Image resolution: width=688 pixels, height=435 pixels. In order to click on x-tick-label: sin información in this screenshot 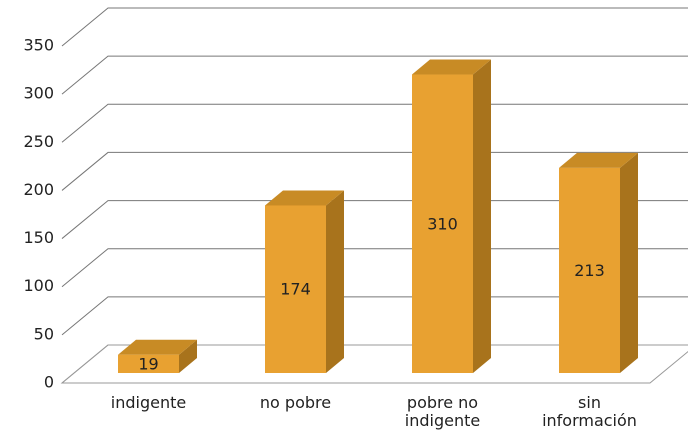, I will do `click(589, 411)`.